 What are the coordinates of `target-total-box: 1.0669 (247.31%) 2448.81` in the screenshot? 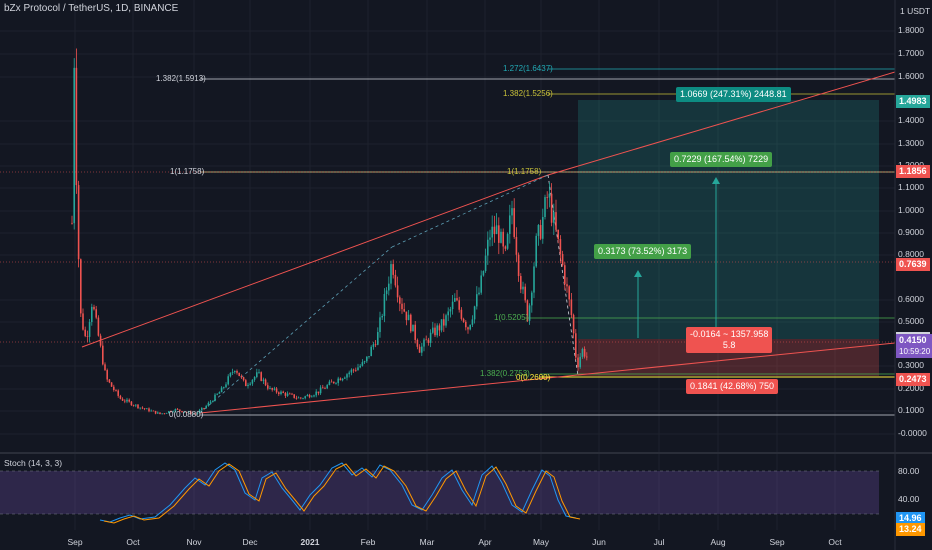 It's located at (733, 94).